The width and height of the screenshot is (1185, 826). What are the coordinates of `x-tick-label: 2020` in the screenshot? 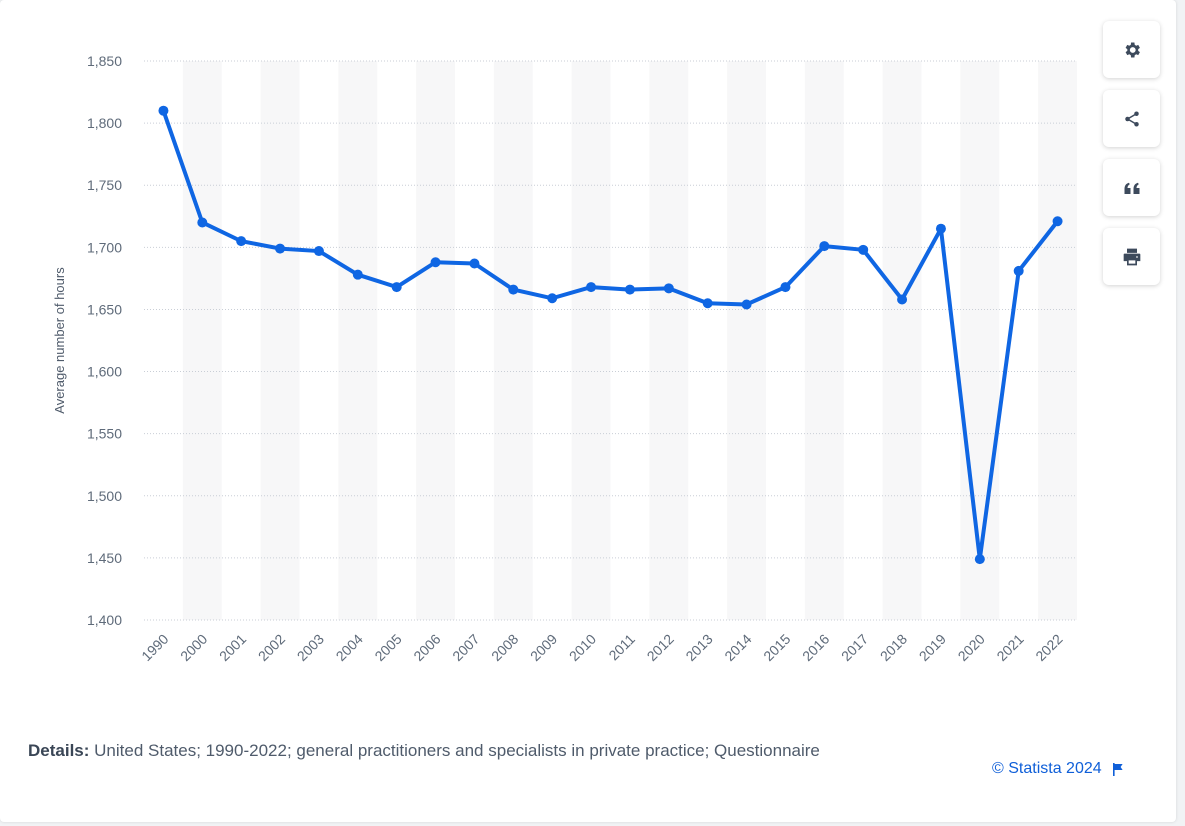 It's located at (971, 647).